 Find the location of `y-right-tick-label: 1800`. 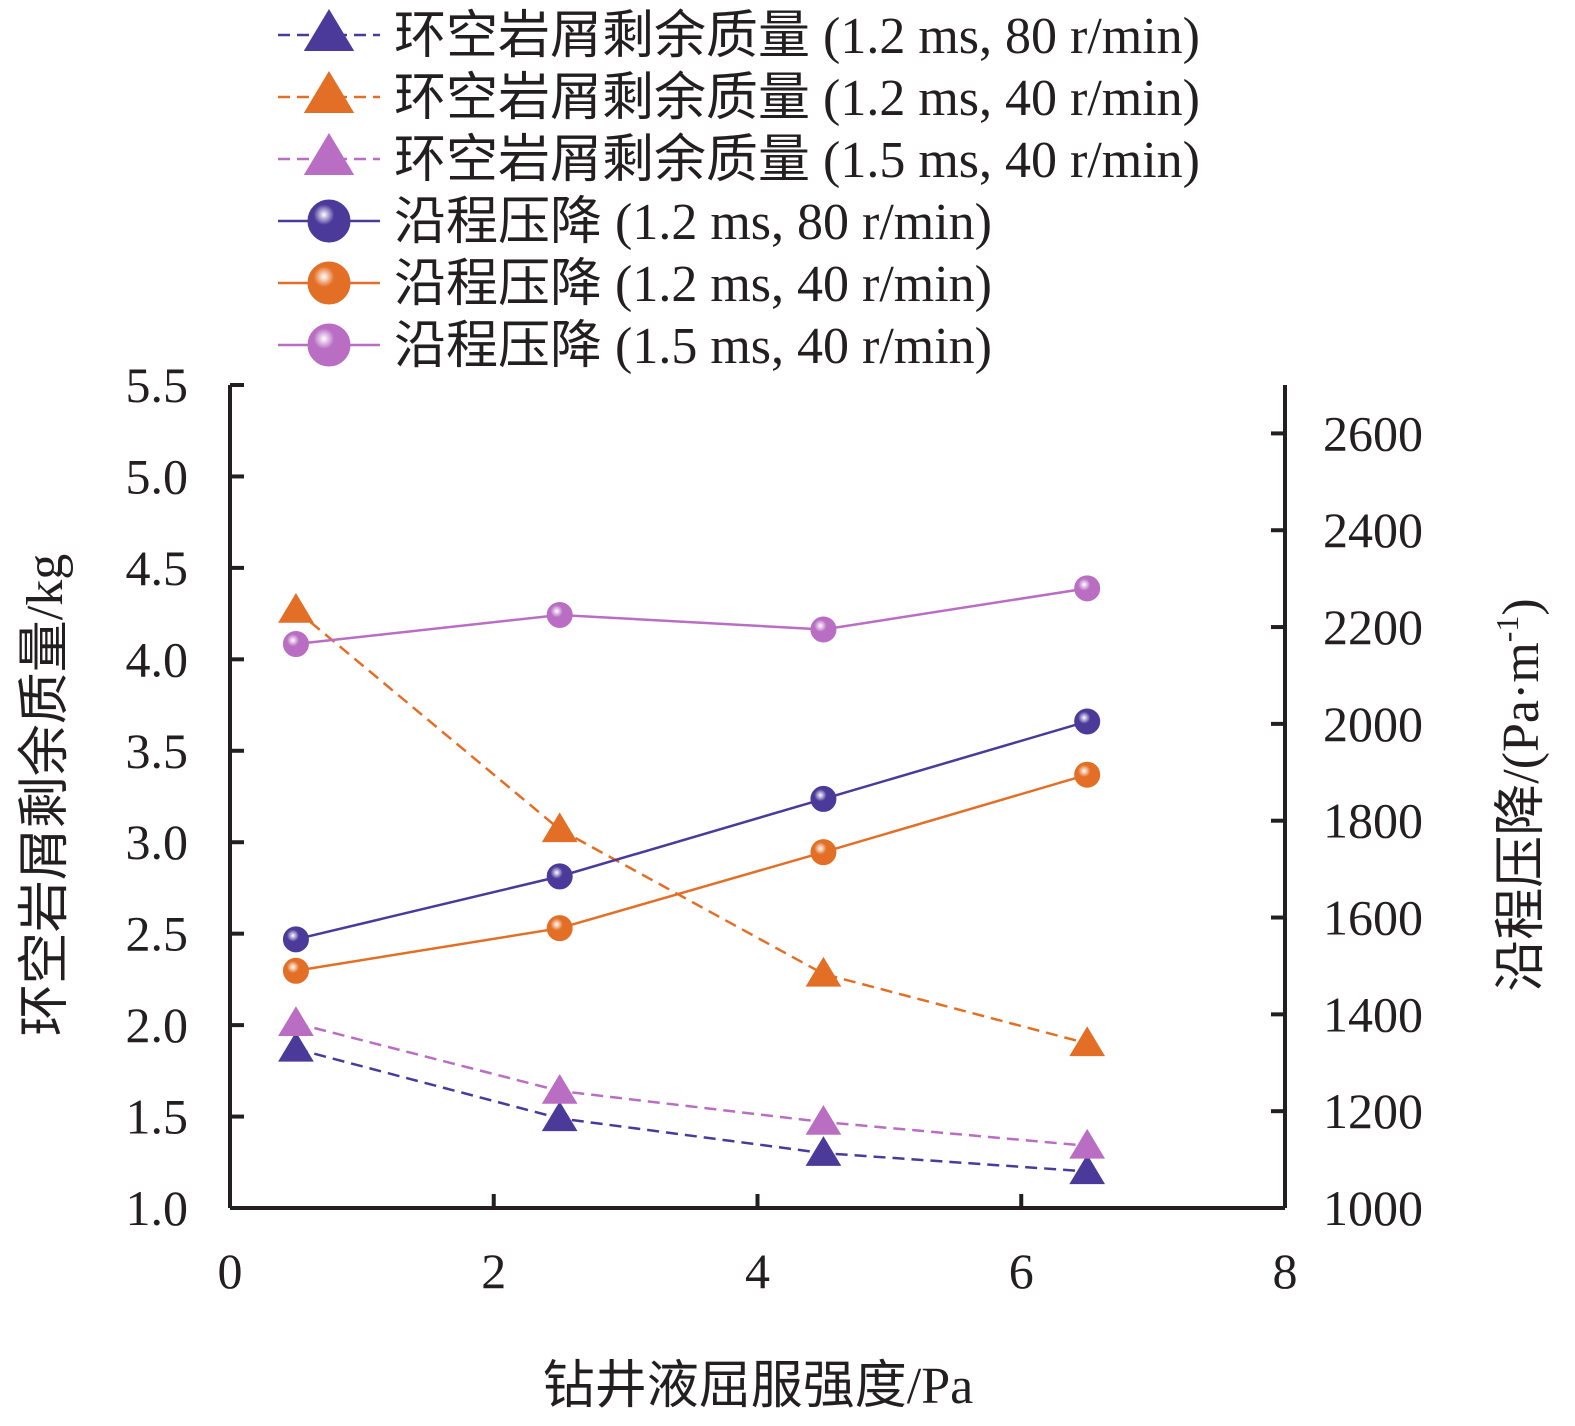

y-right-tick-label: 1800 is located at coordinates (1373, 821).